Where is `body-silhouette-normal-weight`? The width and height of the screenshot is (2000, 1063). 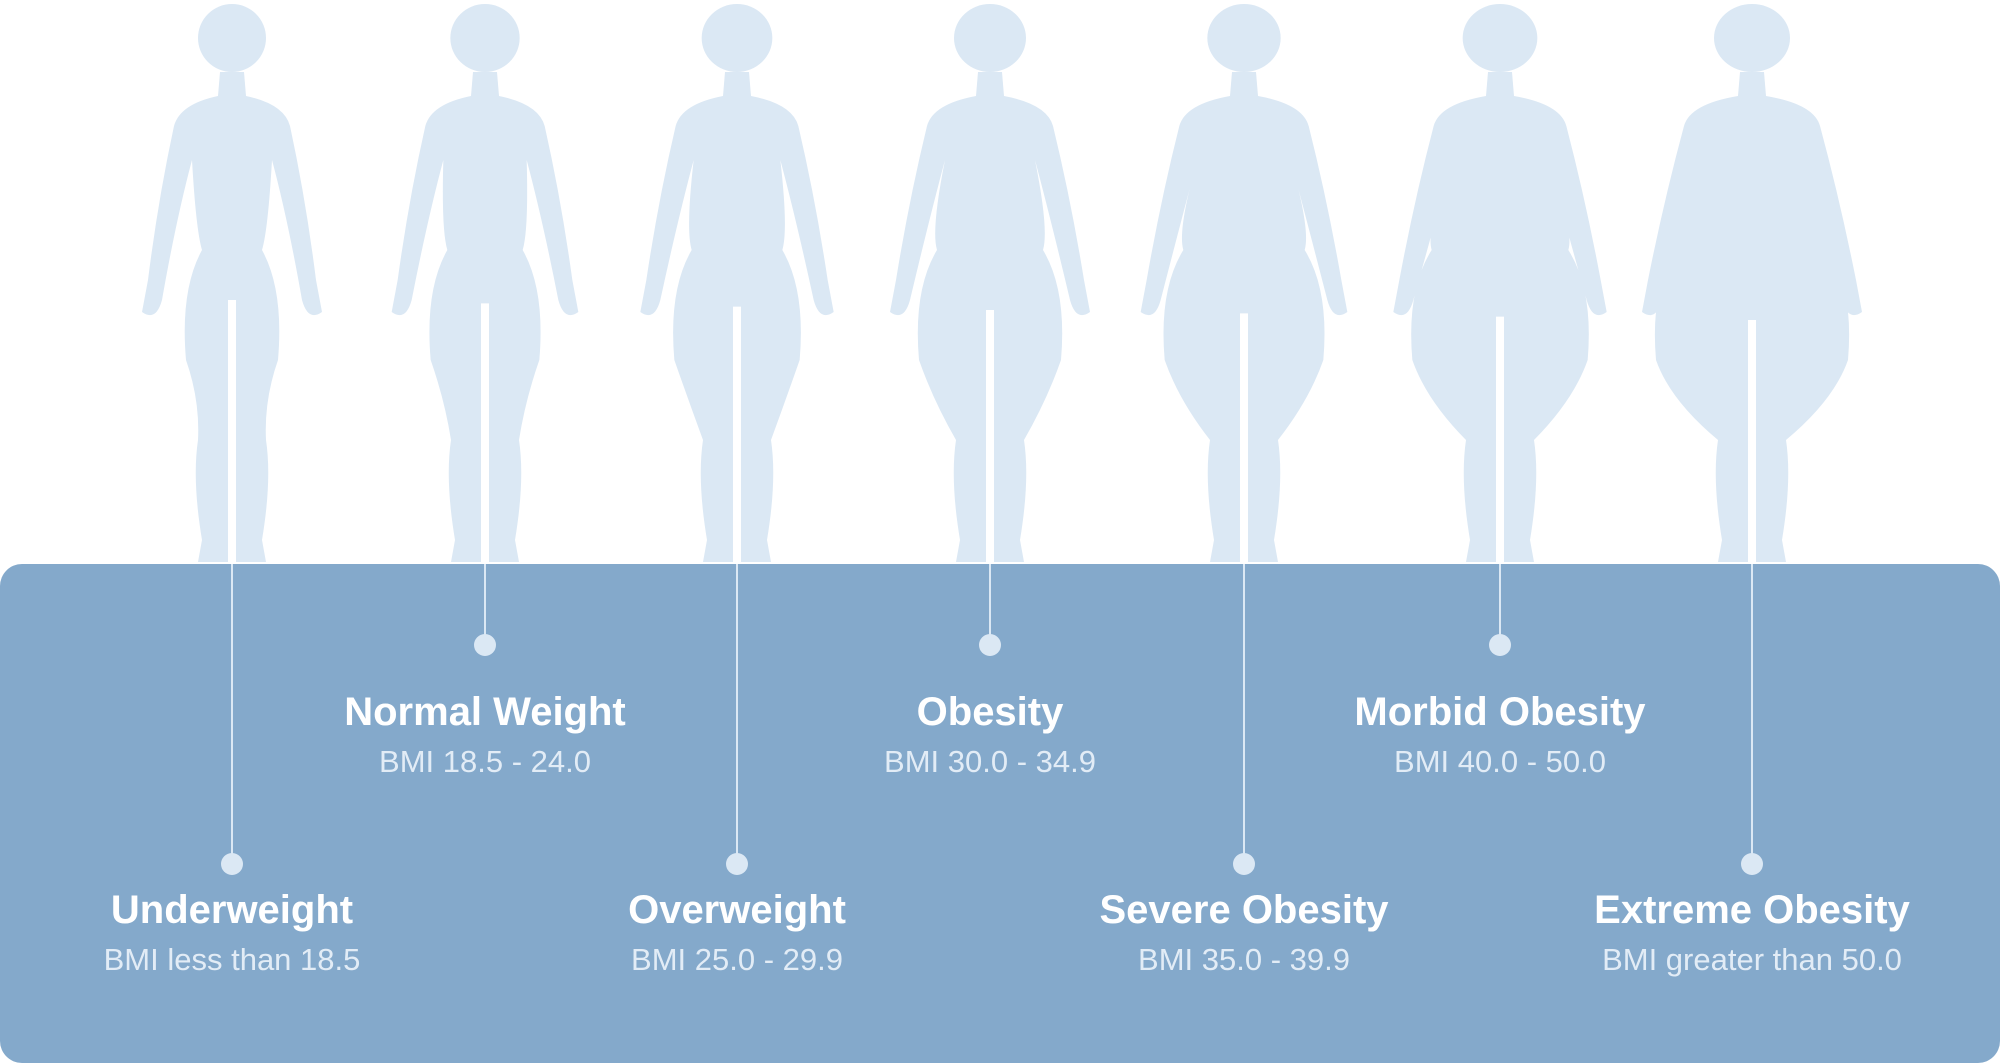
body-silhouette-normal-weight is located at coordinates (485, 283).